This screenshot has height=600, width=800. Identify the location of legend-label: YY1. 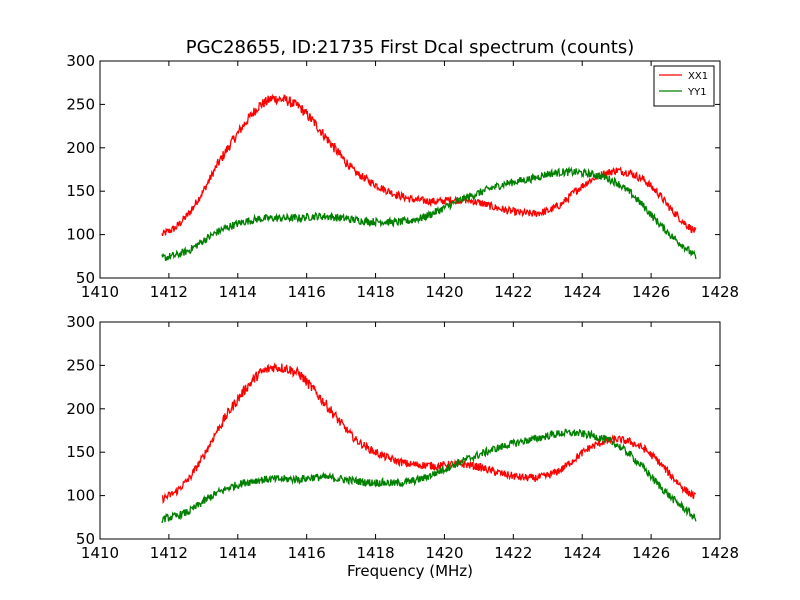
(697, 92).